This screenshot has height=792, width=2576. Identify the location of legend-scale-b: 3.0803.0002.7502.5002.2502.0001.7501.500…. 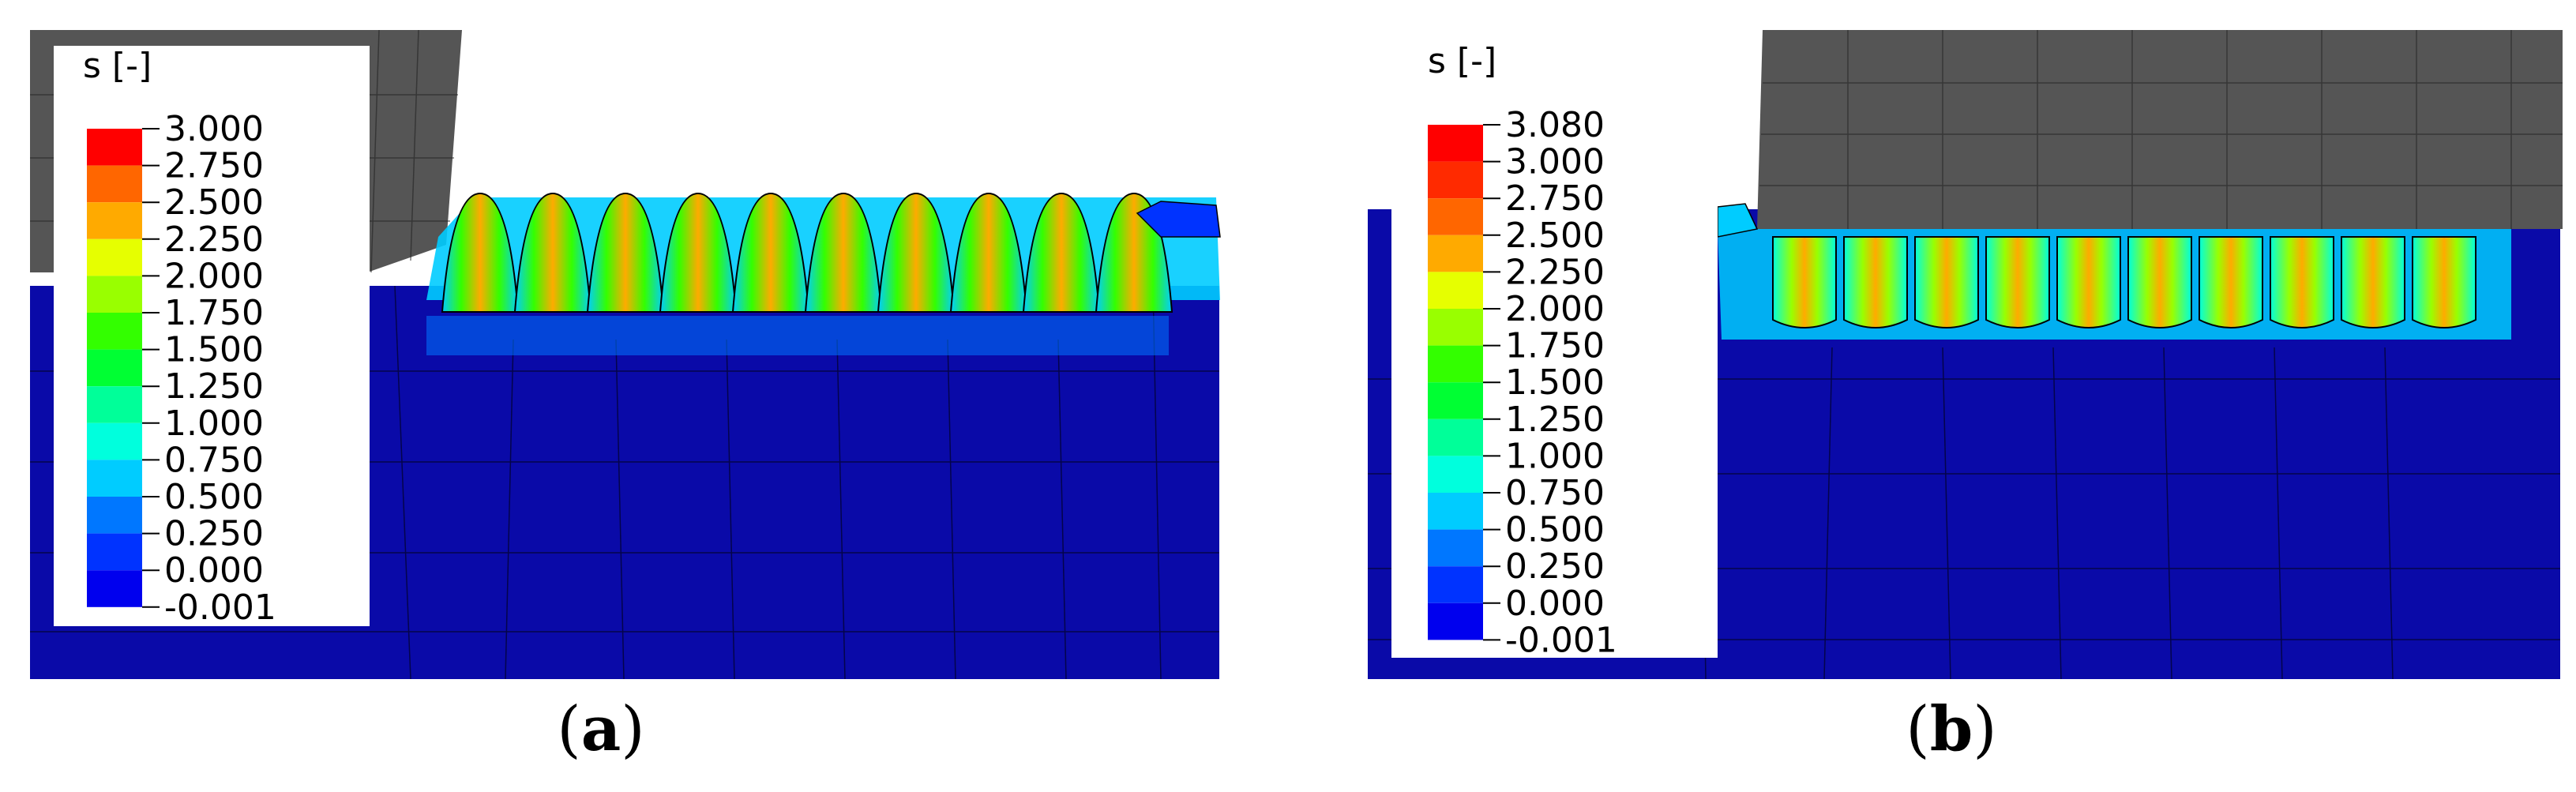
(1522, 383).